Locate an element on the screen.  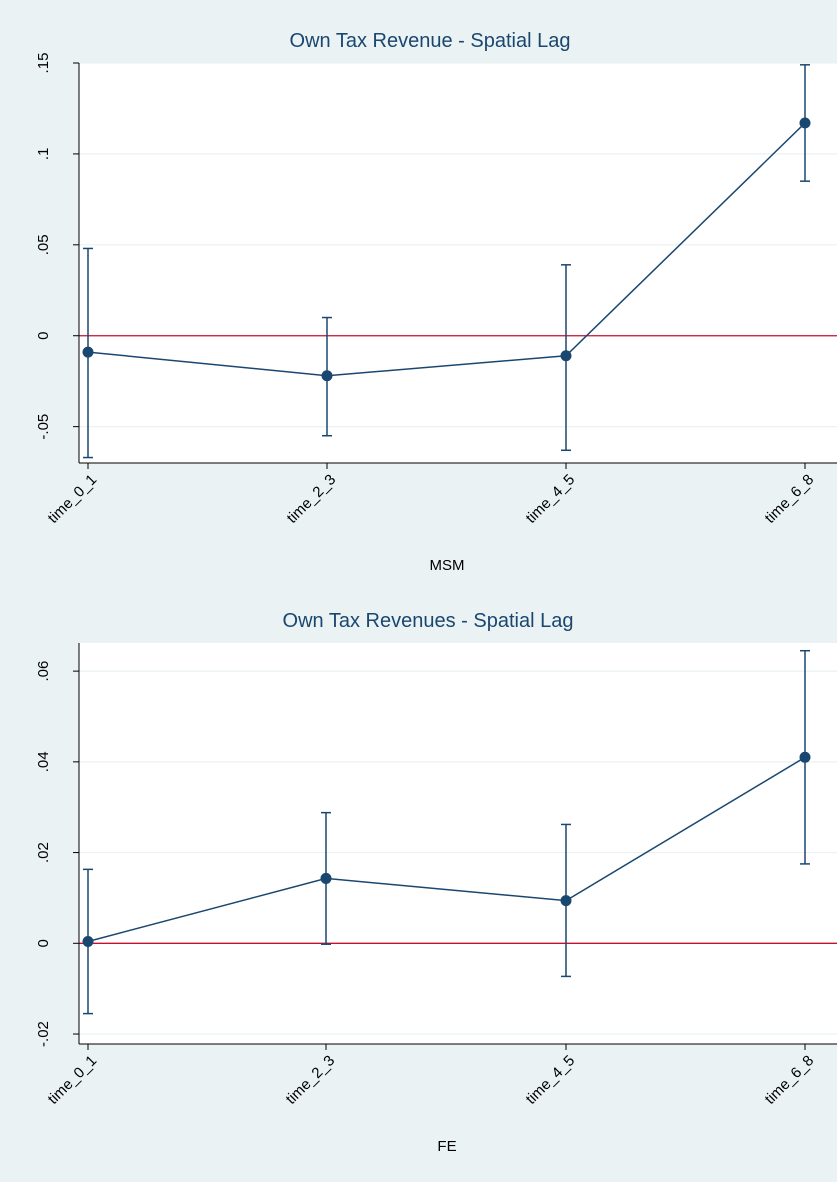
chart-title: Own Tax Revenue - Spatial Lag is located at coordinates (430, 41).